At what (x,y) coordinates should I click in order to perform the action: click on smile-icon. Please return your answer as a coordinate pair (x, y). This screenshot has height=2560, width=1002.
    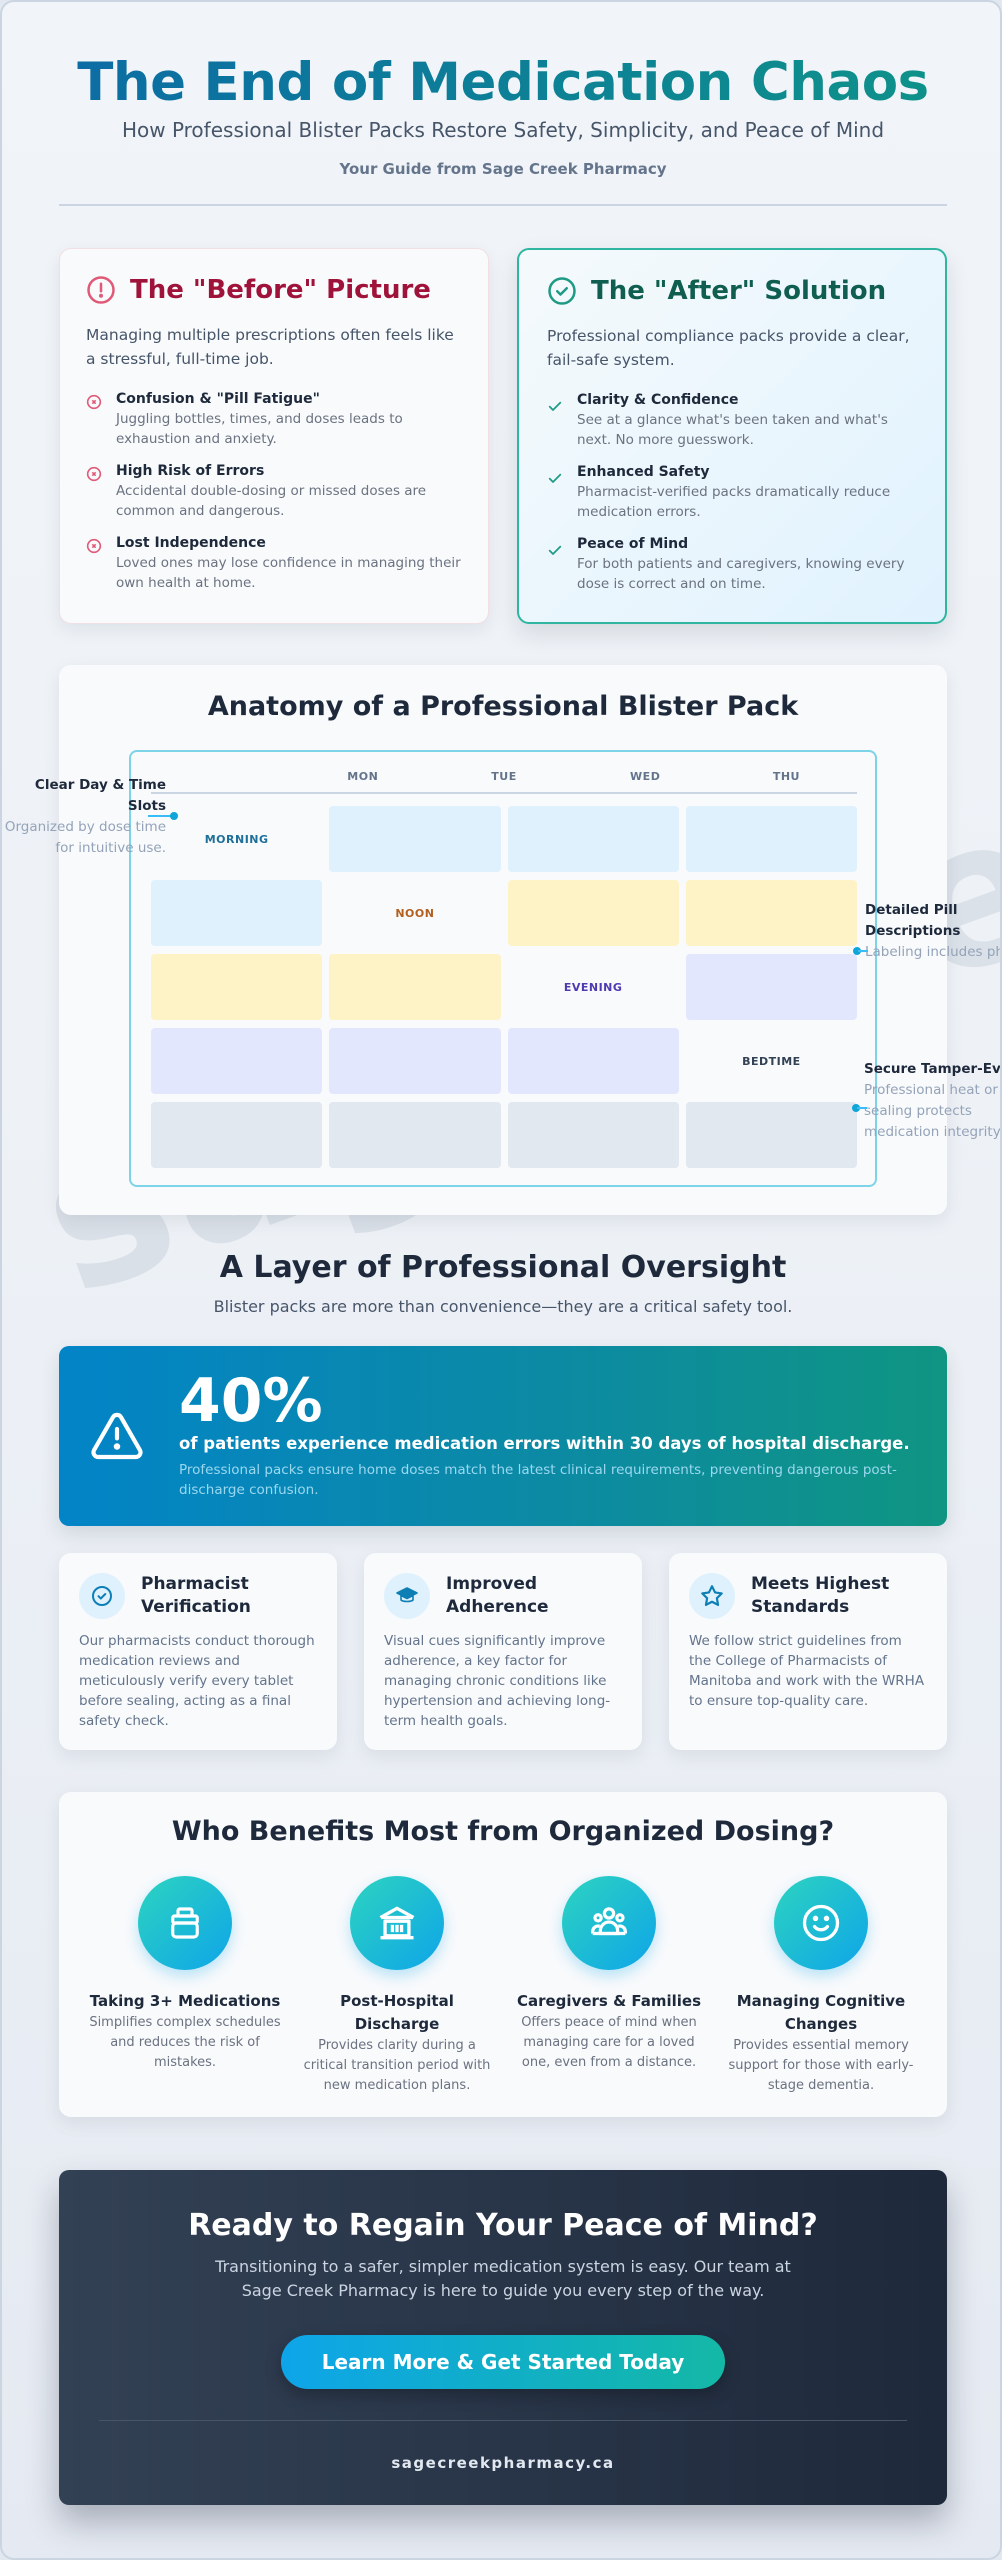
    Looking at the image, I should click on (821, 1923).